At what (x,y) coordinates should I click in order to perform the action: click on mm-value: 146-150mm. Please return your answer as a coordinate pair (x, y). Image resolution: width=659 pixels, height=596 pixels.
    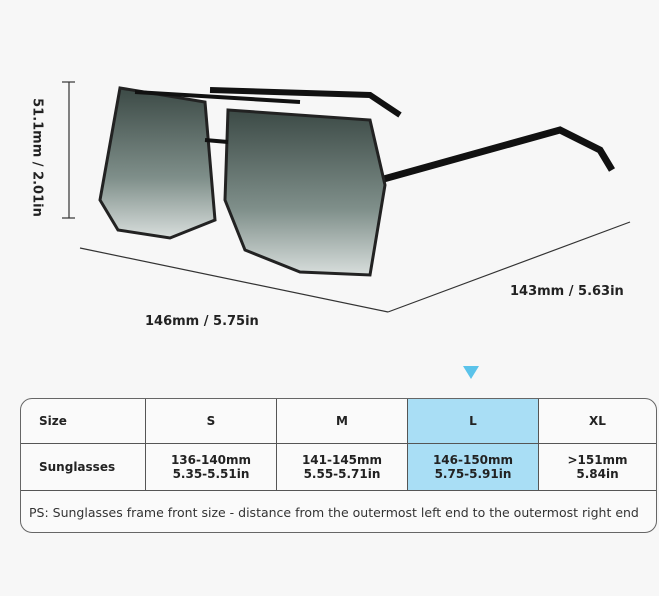
    Looking at the image, I should click on (473, 460).